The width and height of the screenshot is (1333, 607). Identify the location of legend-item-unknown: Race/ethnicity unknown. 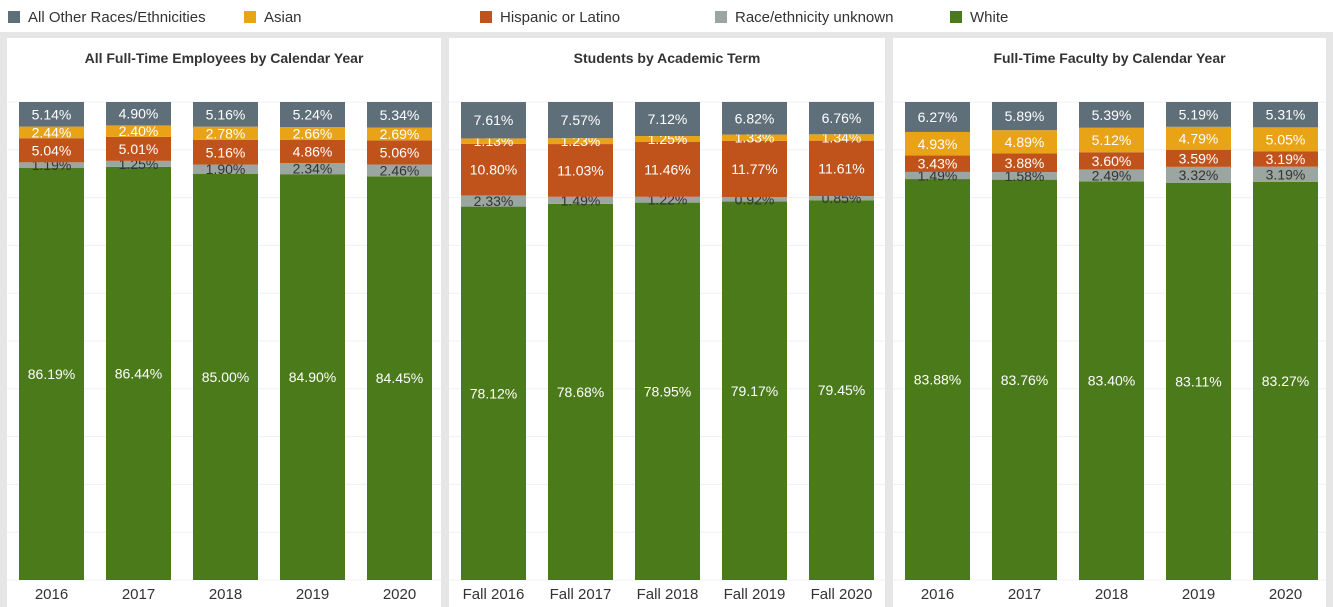
(804, 17).